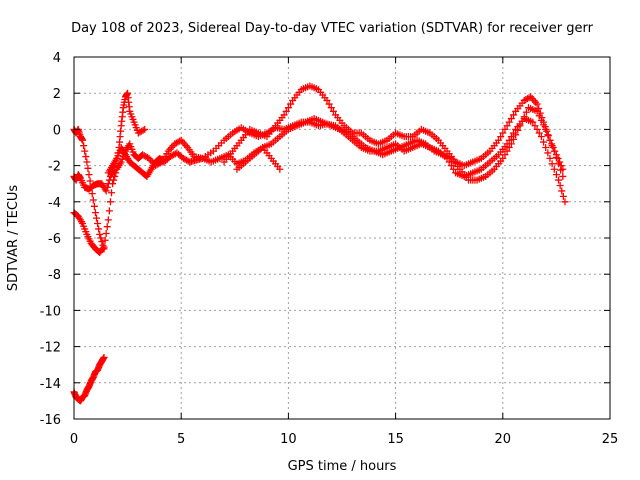 The width and height of the screenshot is (640, 480). I want to click on series-track-e, so click(393, 127).